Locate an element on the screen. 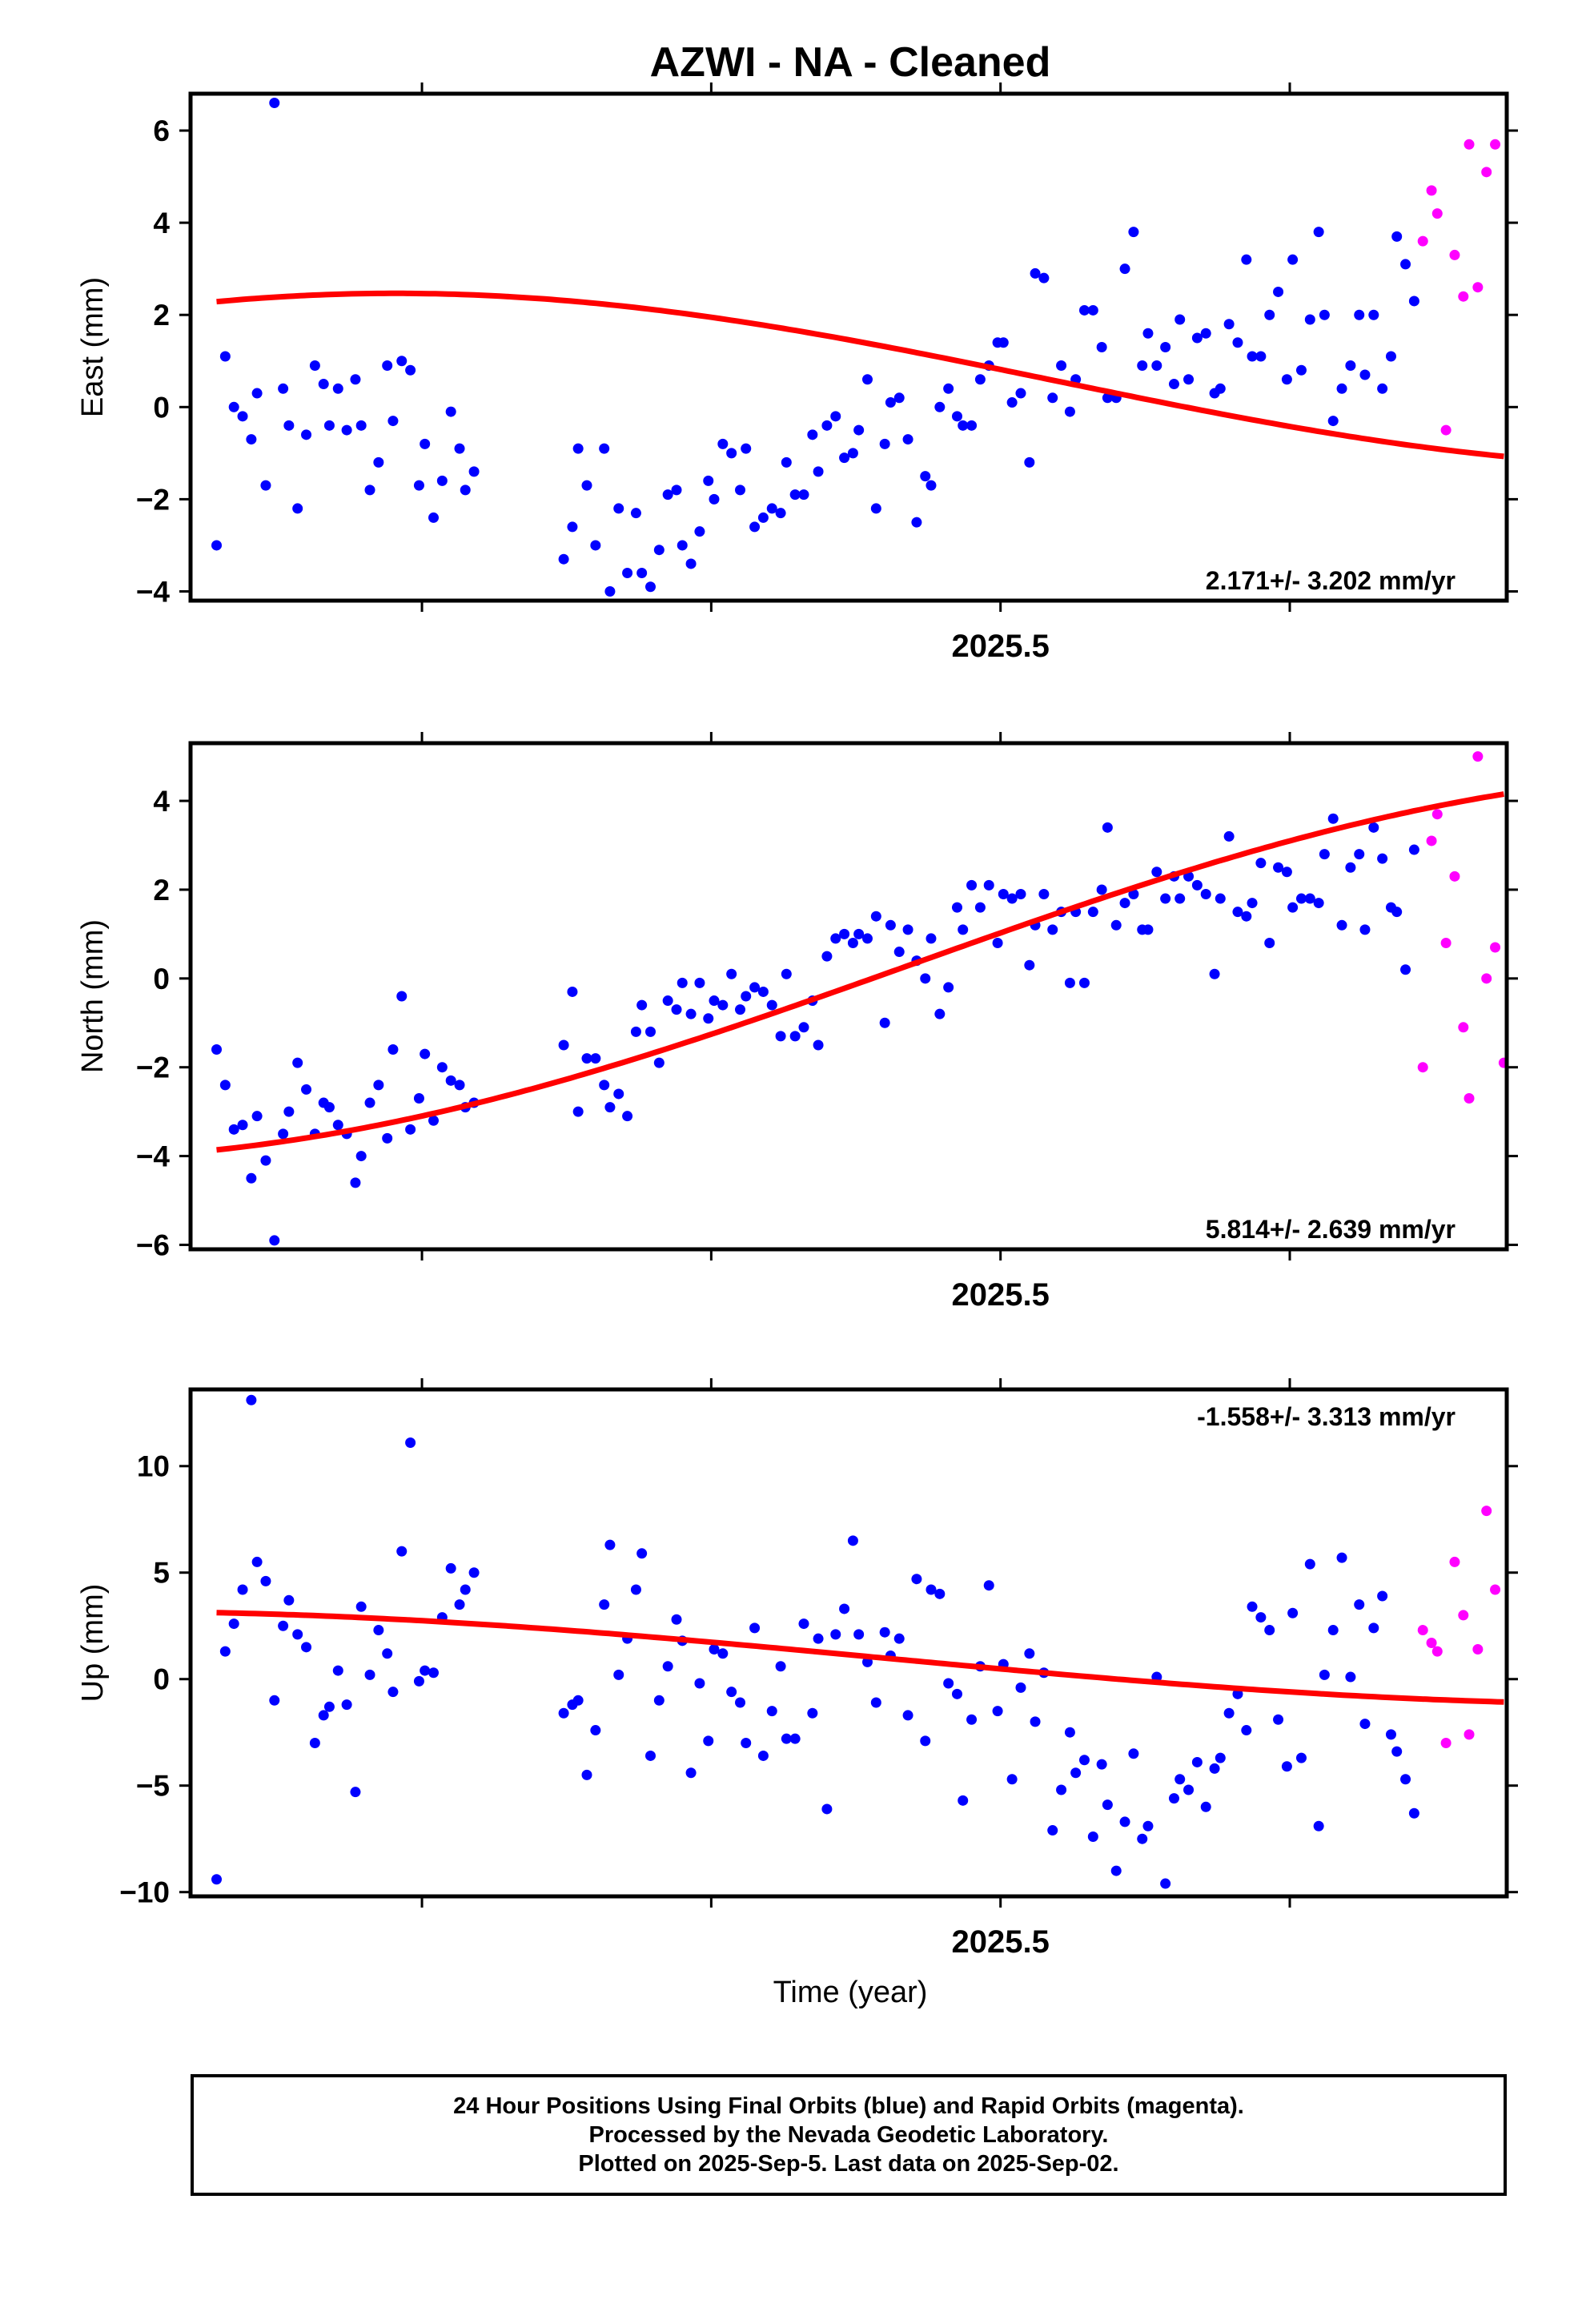 The height and width of the screenshot is (2324, 1582). fit-curve is located at coordinates (860, 972).